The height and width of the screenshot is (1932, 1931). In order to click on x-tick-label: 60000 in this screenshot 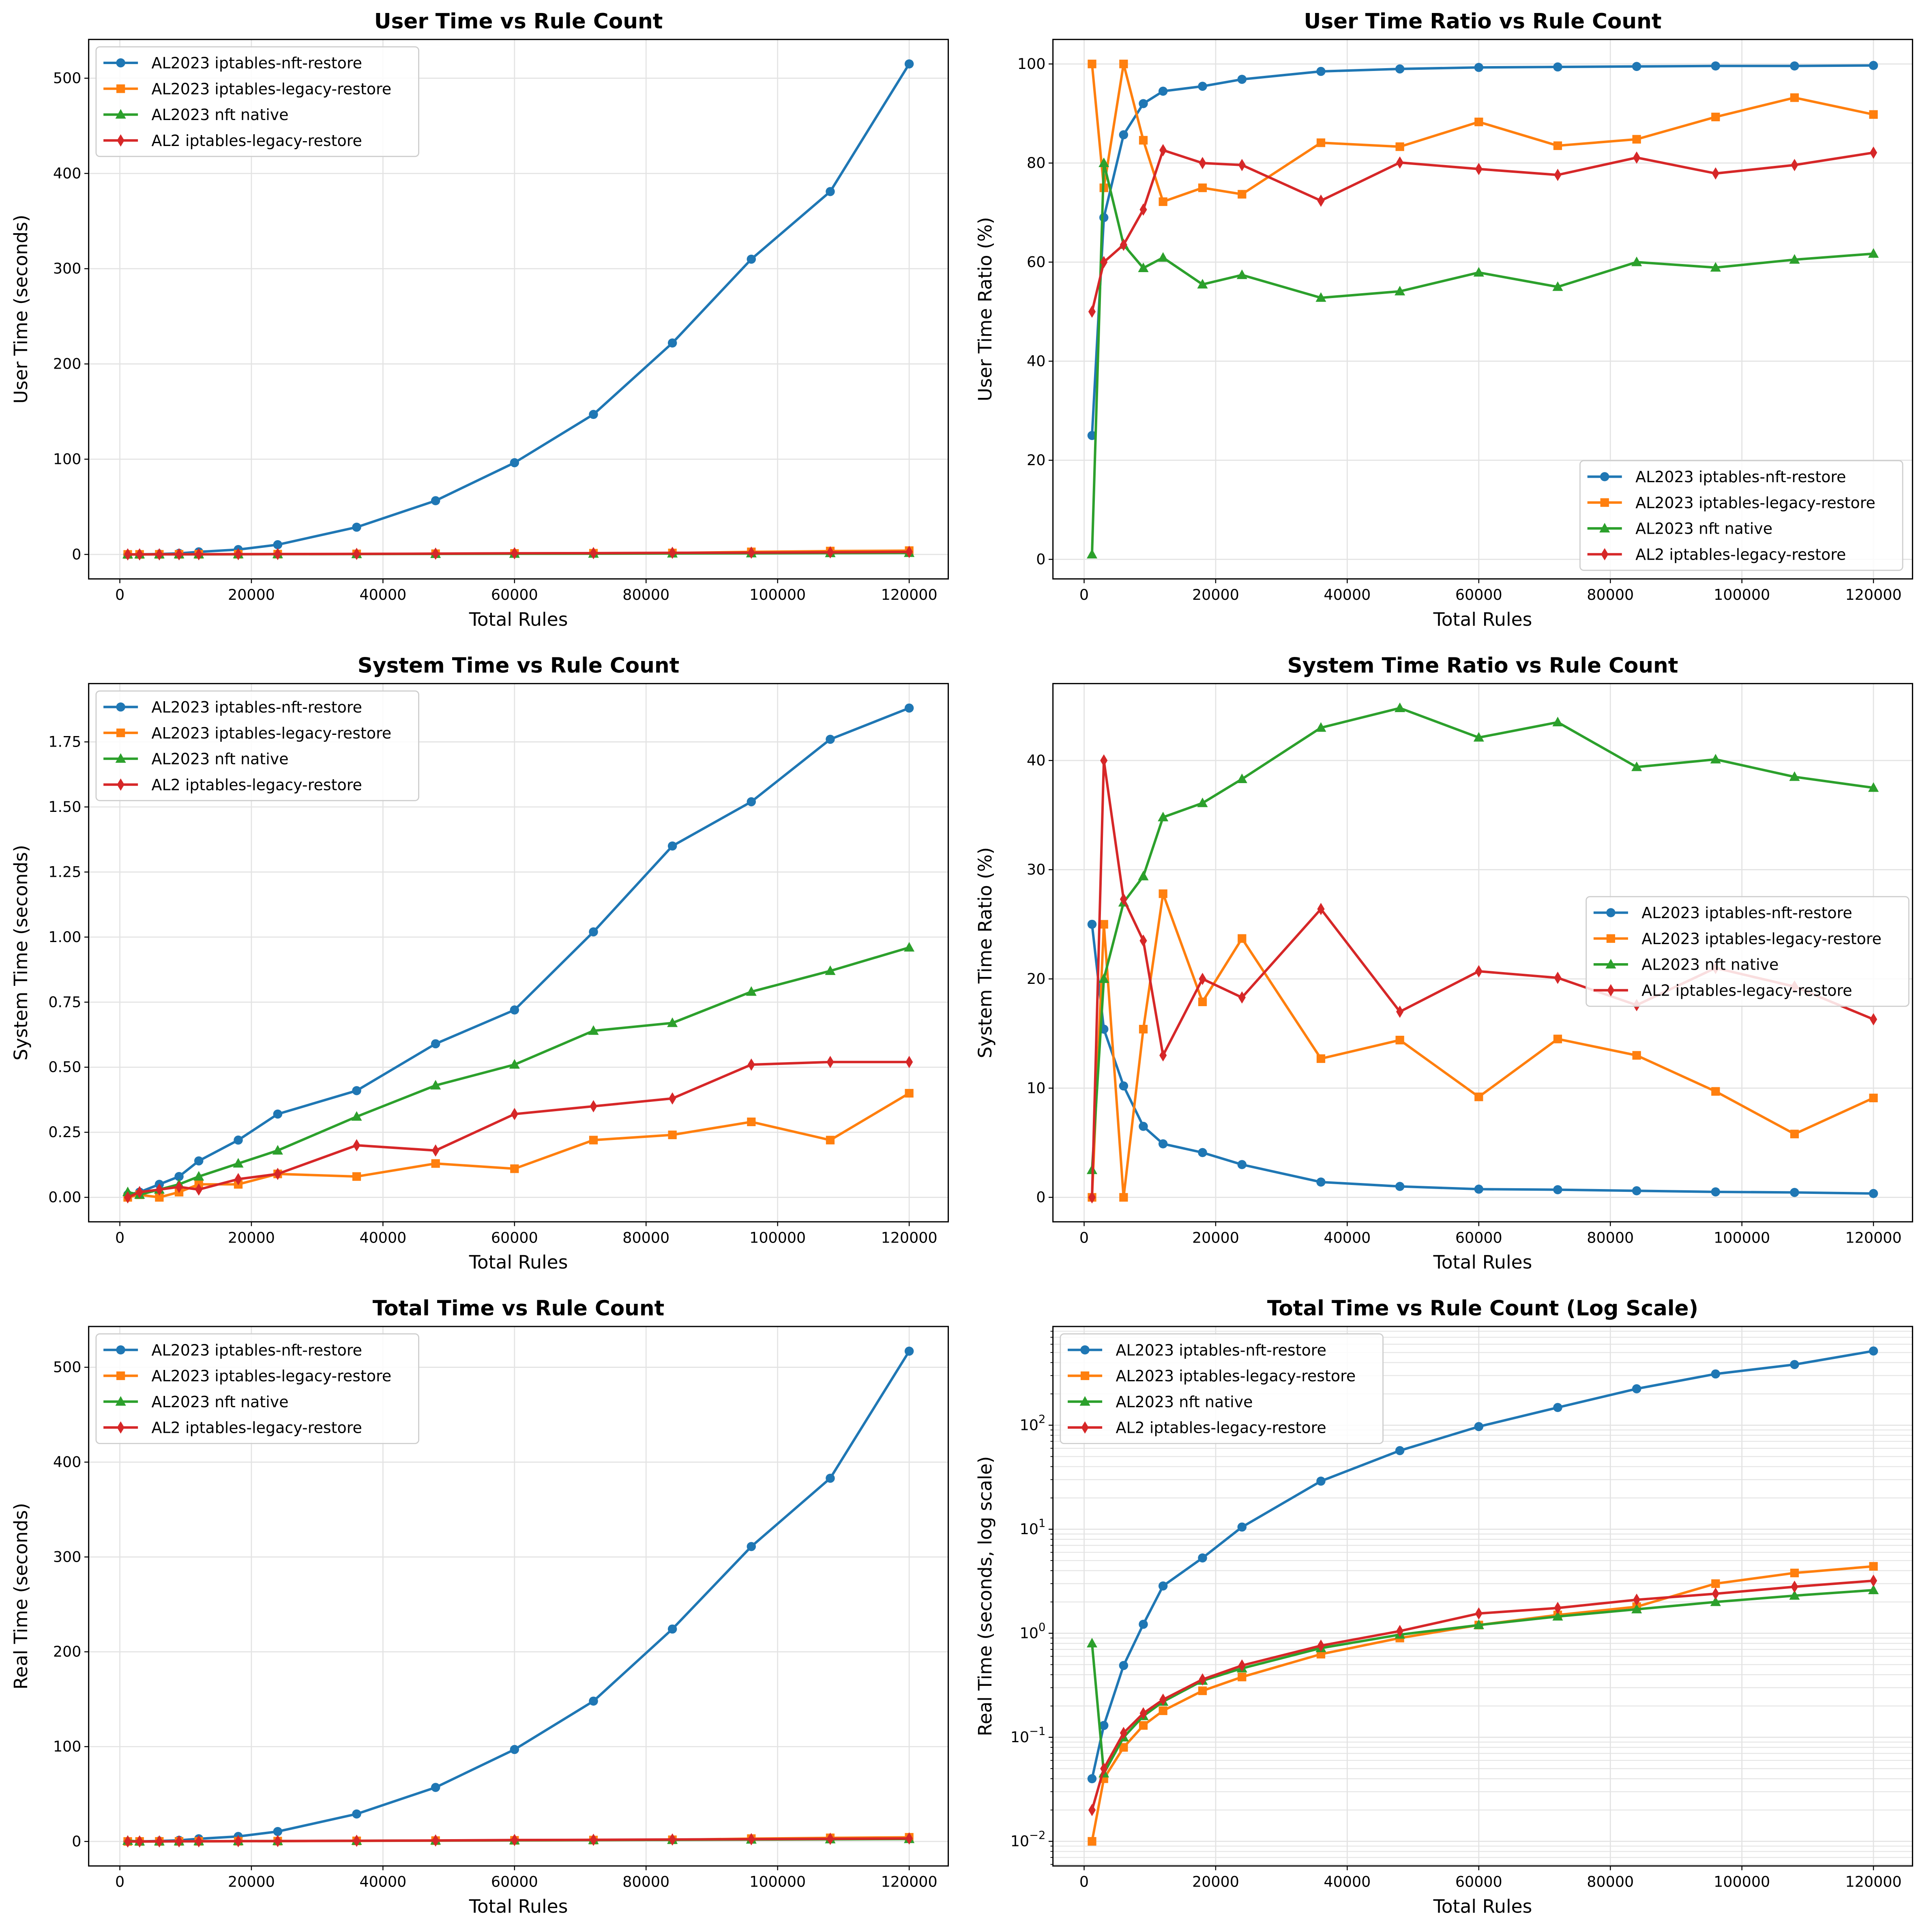, I will do `click(1478, 1882)`.